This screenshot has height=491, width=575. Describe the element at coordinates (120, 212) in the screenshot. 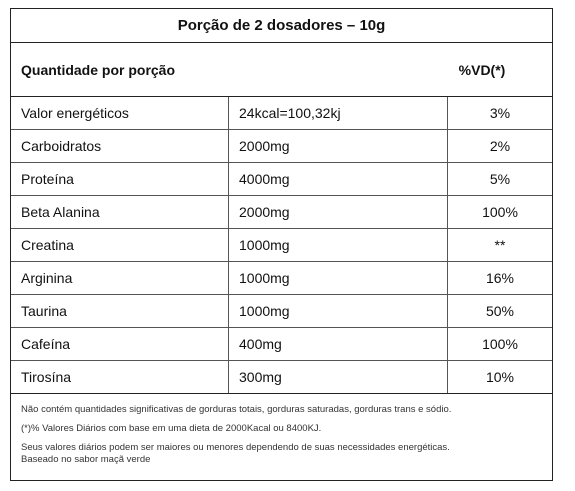

I see `nutrient-name: Beta Alanina` at that location.